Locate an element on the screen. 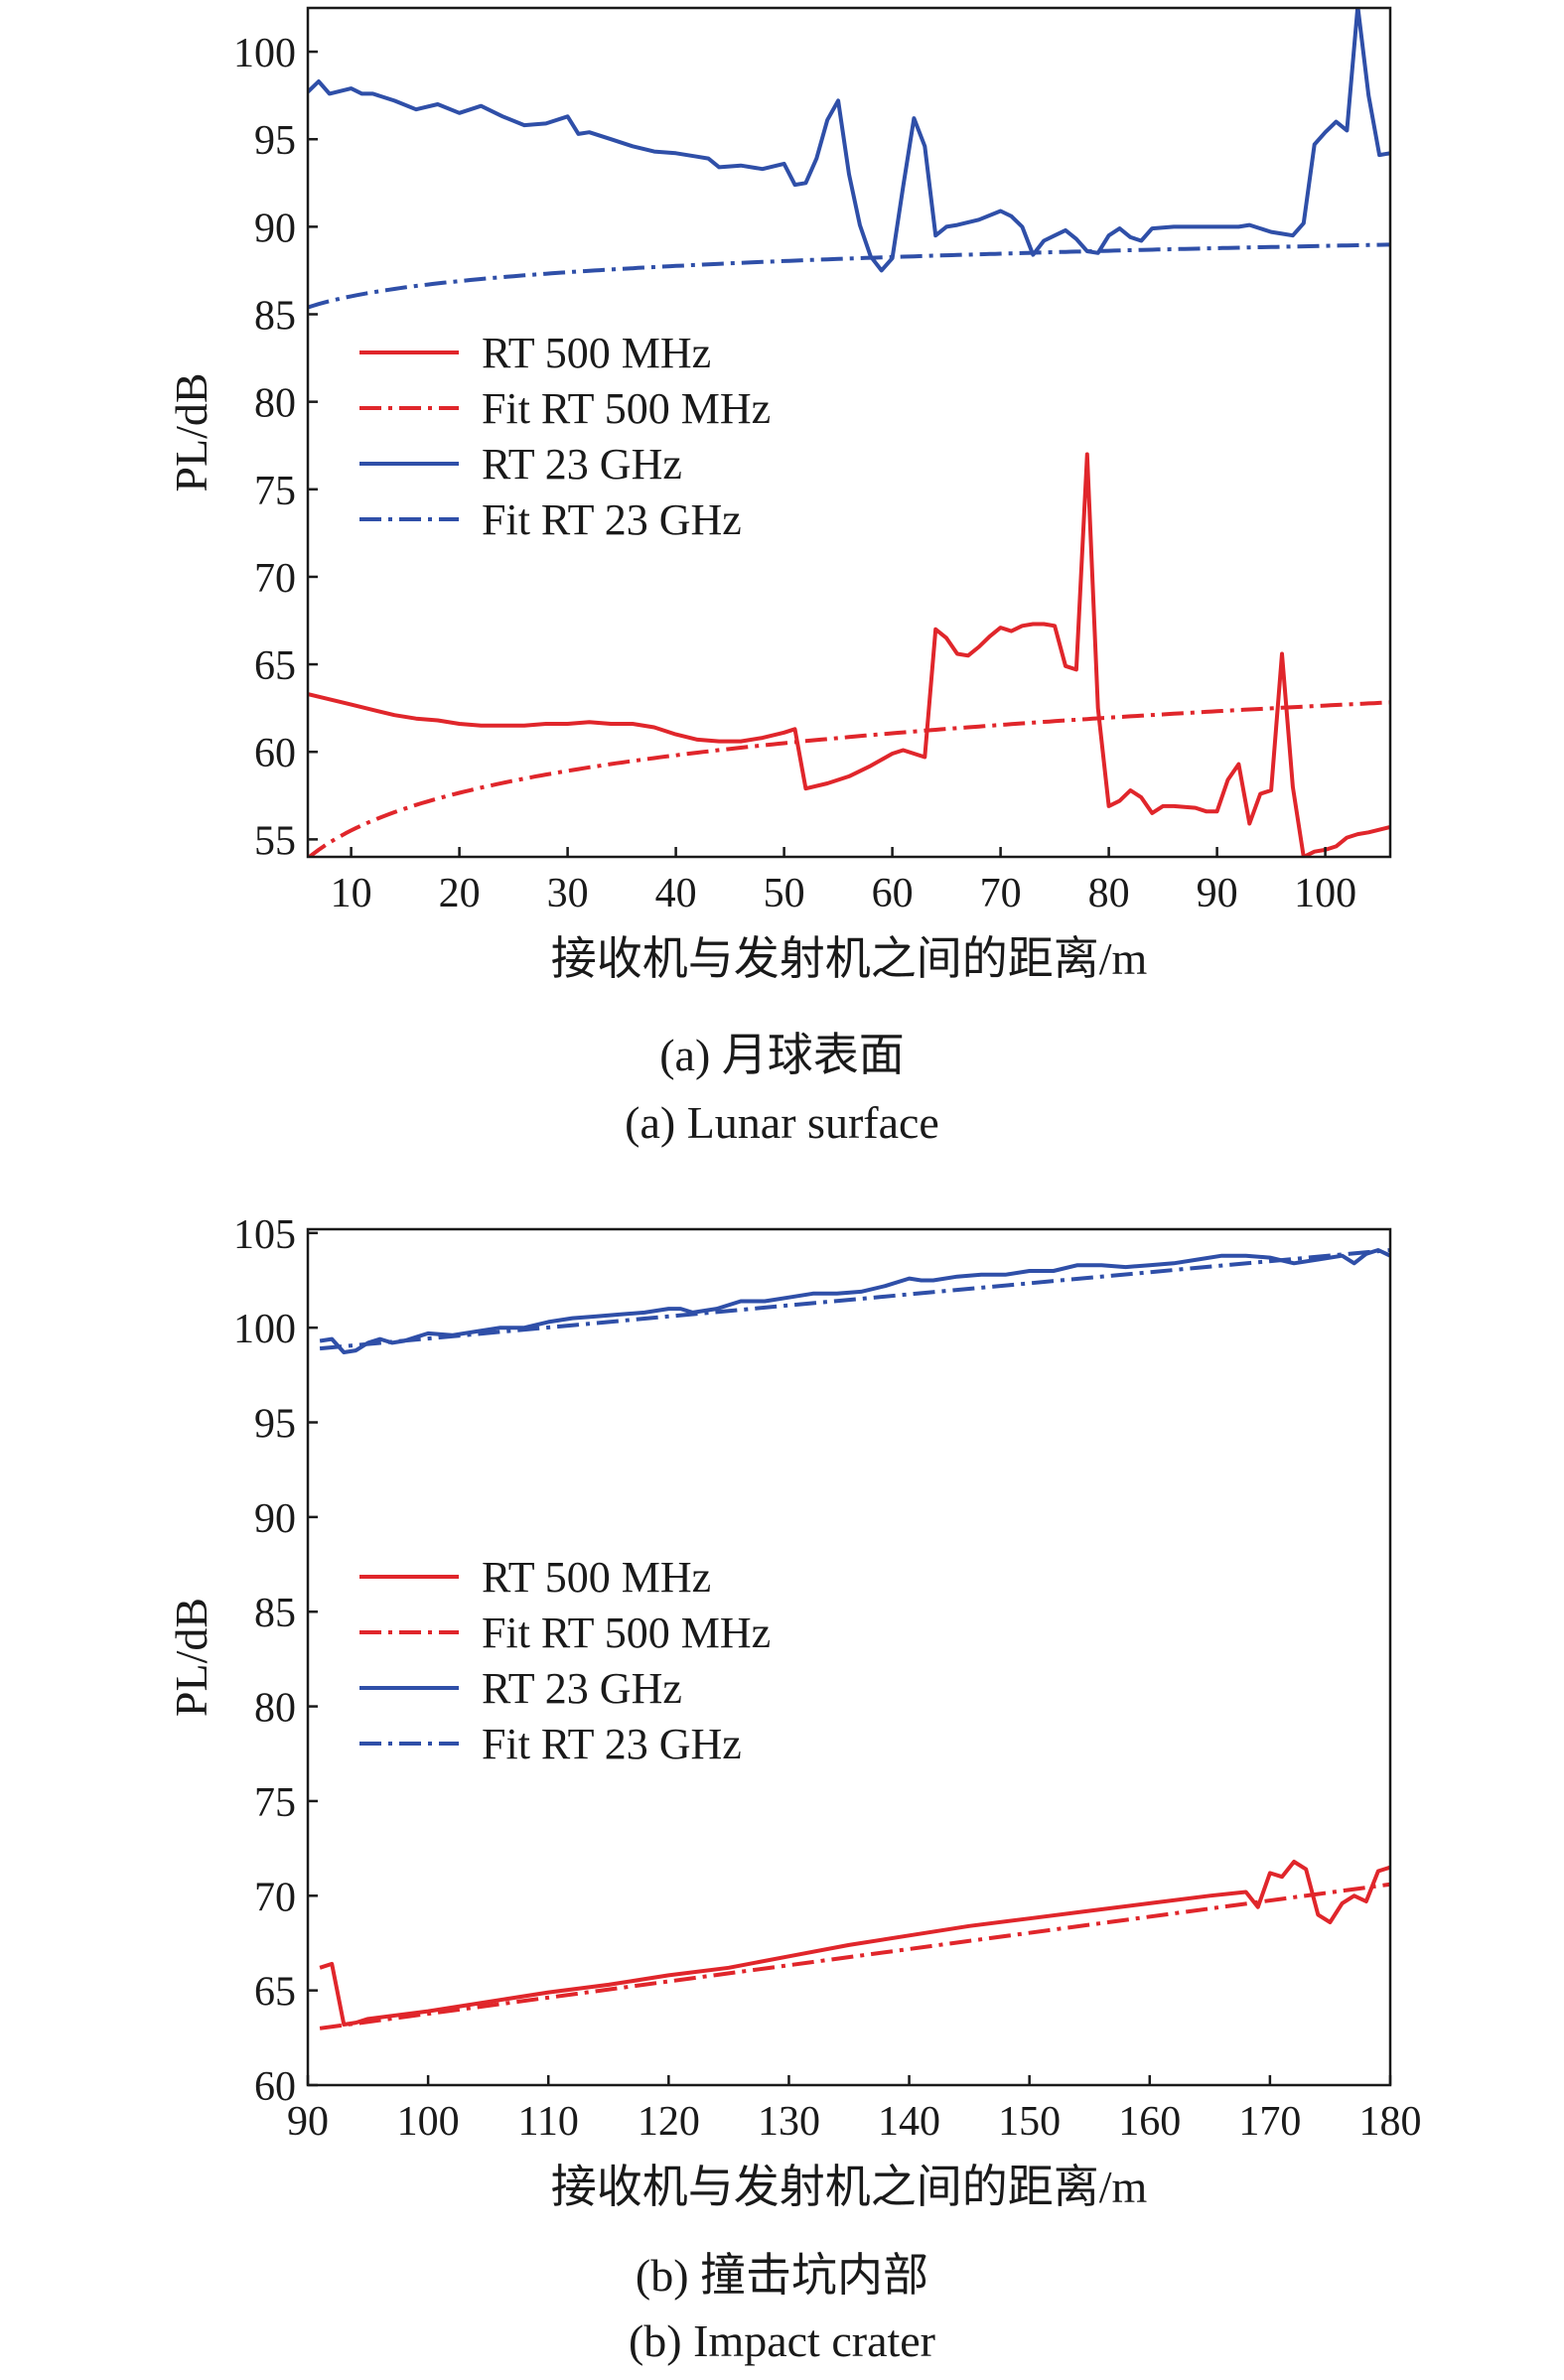 The height and width of the screenshot is (2380, 1564). series-line-b-fit-rt-500-mhz is located at coordinates (854, 1956).